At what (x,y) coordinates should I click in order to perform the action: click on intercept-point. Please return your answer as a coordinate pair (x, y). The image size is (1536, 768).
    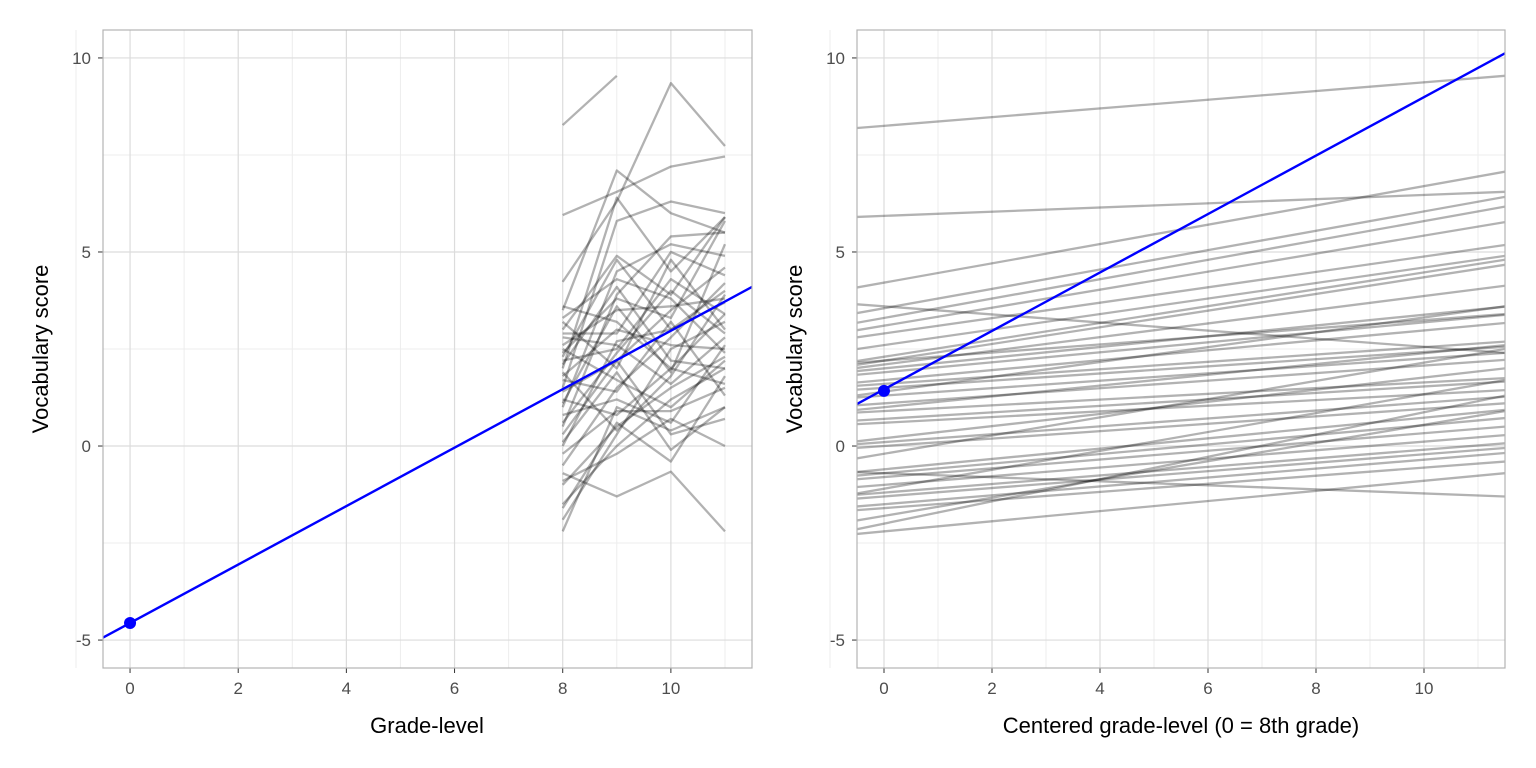
    Looking at the image, I should click on (884, 390).